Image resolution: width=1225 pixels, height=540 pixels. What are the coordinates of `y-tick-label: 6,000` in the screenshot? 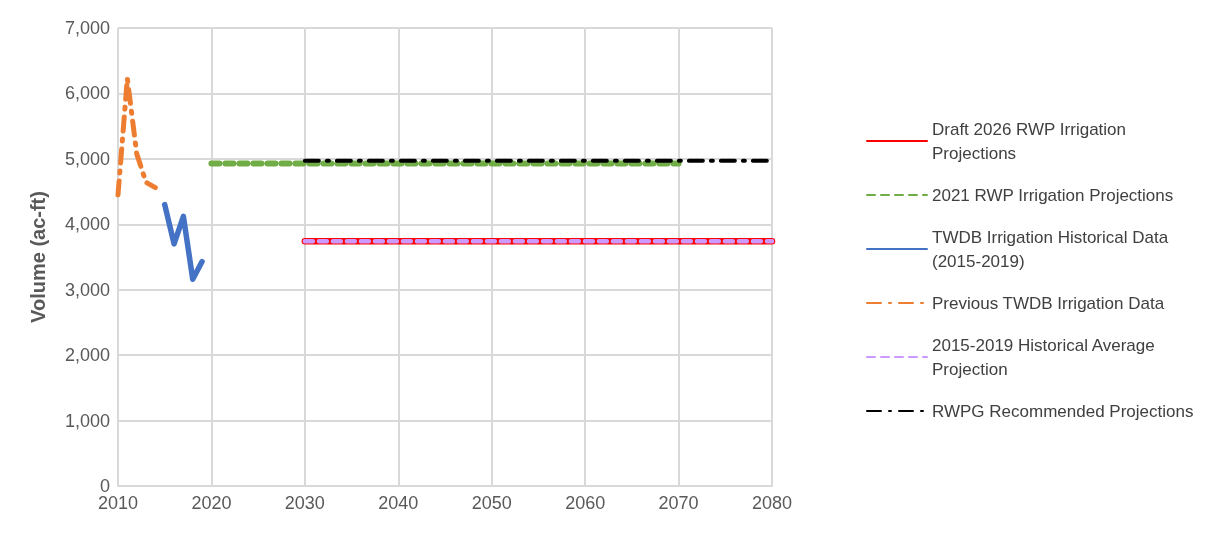 It's located at (87, 93).